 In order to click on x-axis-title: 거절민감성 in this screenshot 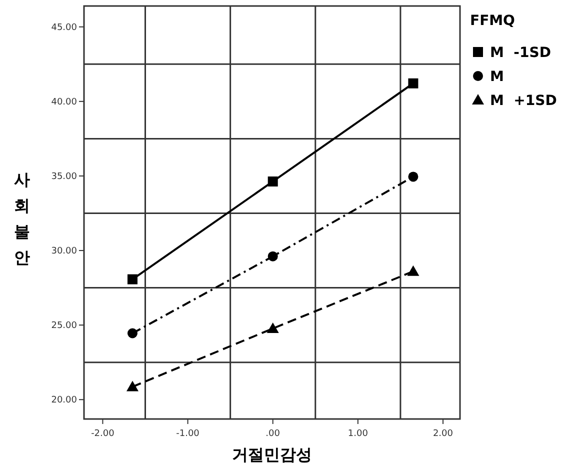, I will do `click(272, 454)`.